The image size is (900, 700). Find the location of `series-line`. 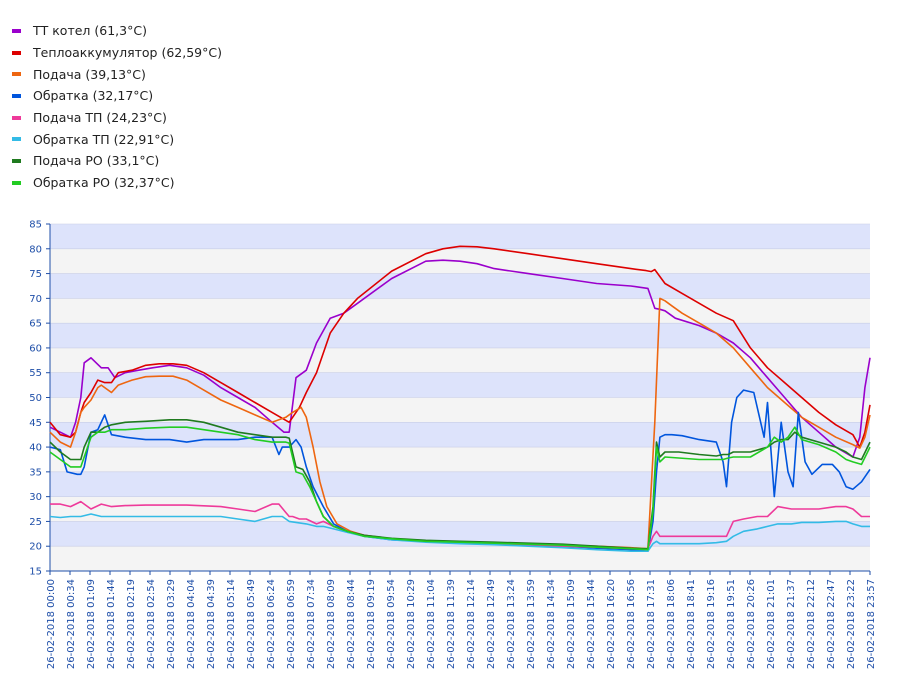

series-line is located at coordinates (459, 533).